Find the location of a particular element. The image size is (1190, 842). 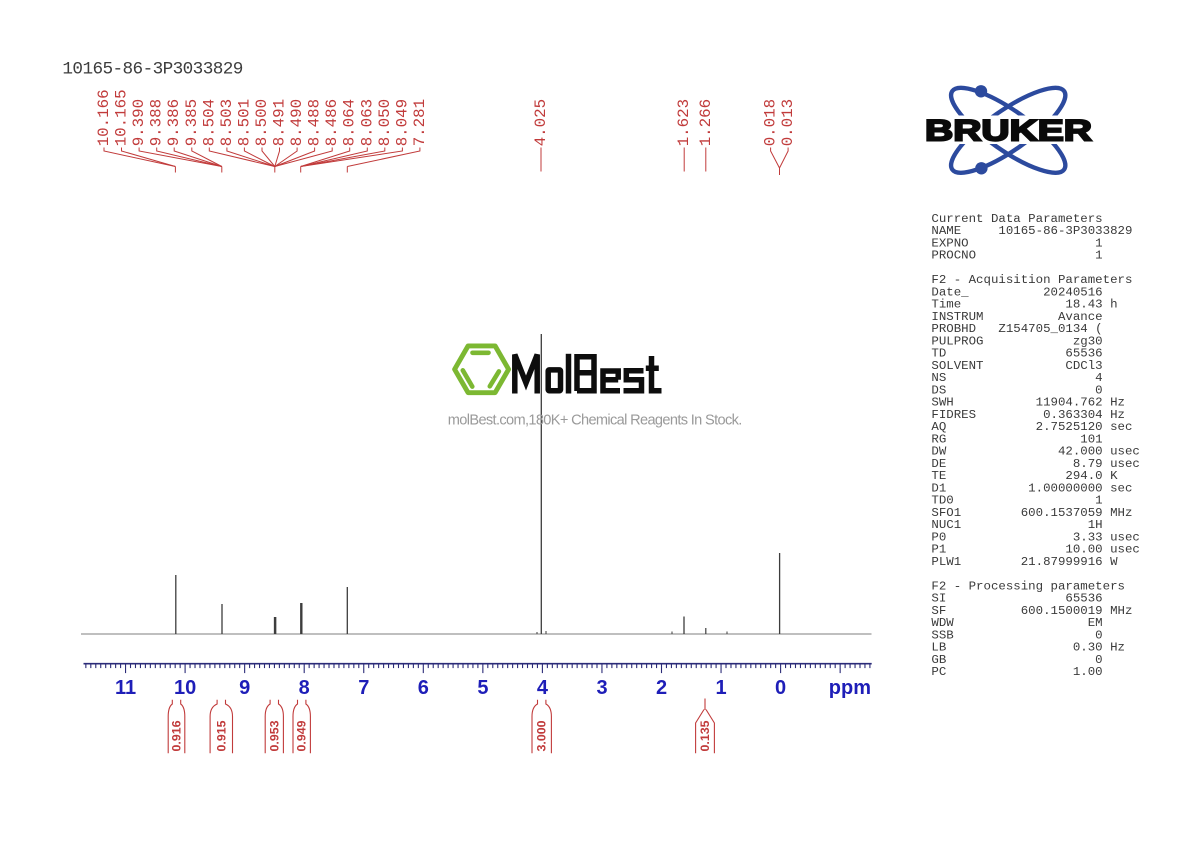

svg-text: RG 101 is located at coordinates (1016, 439).